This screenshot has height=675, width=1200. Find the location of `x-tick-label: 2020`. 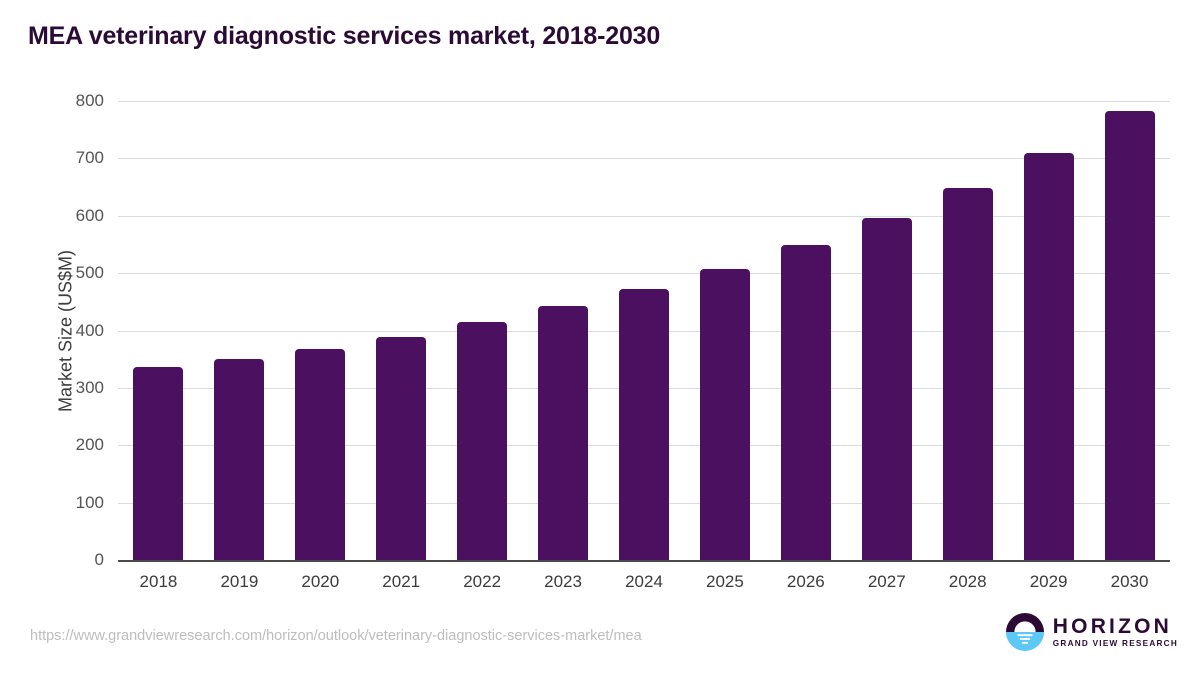

x-tick-label: 2020 is located at coordinates (320, 581).